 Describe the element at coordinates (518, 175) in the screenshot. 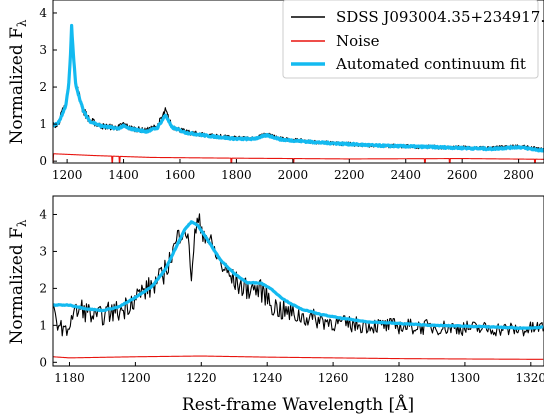

I see `top-x-tick-label: 2800` at that location.